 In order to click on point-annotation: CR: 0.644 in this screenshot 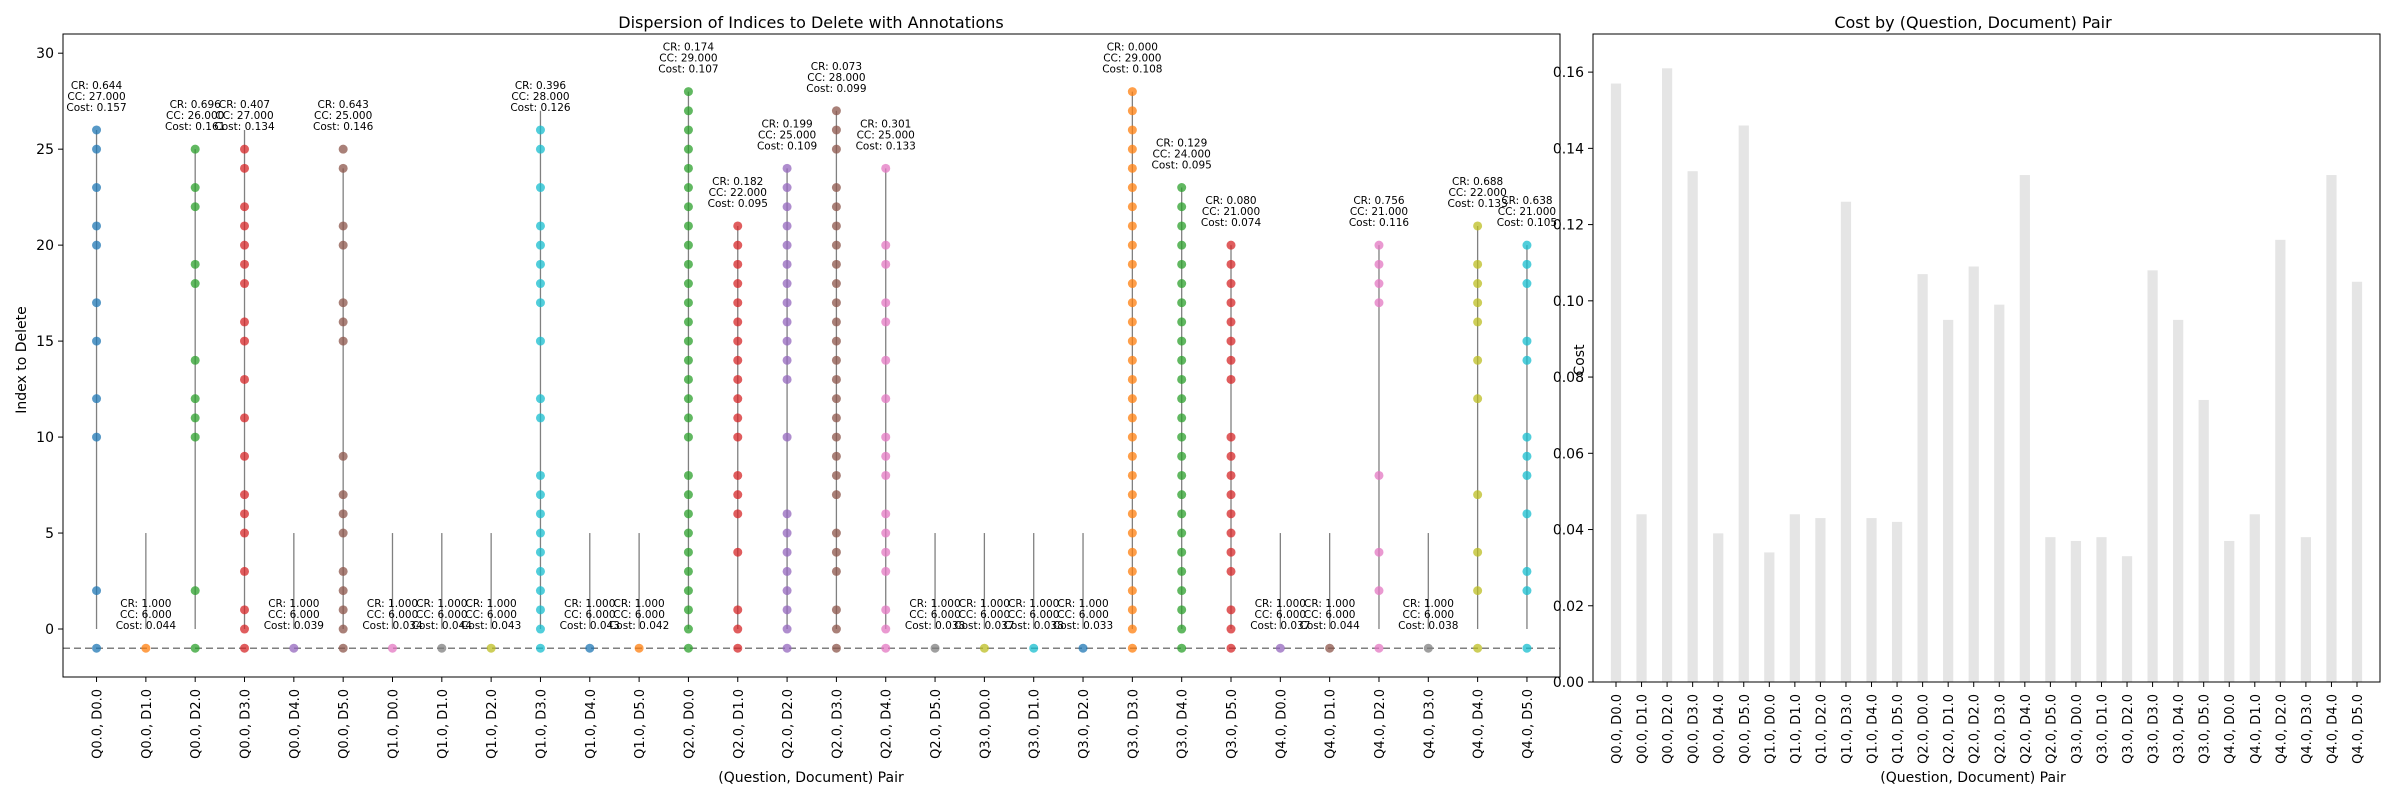, I will do `click(97, 86)`.